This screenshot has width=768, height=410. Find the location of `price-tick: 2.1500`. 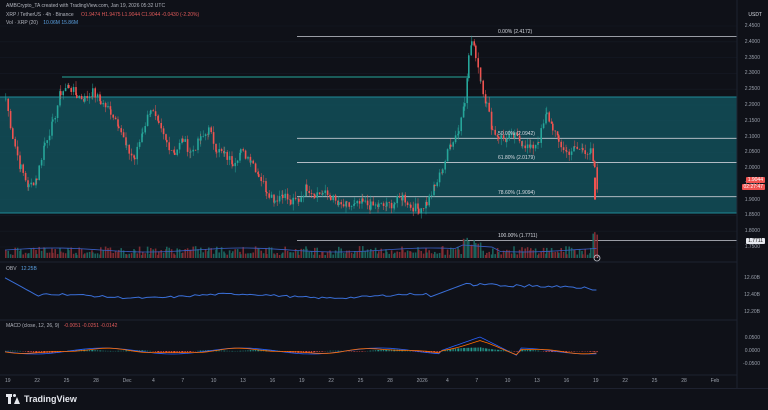

price-tick: 2.1500 is located at coordinates (752, 120).